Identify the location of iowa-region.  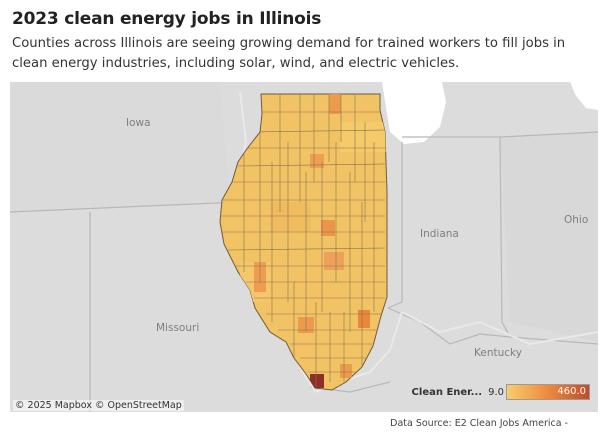
(120, 147).